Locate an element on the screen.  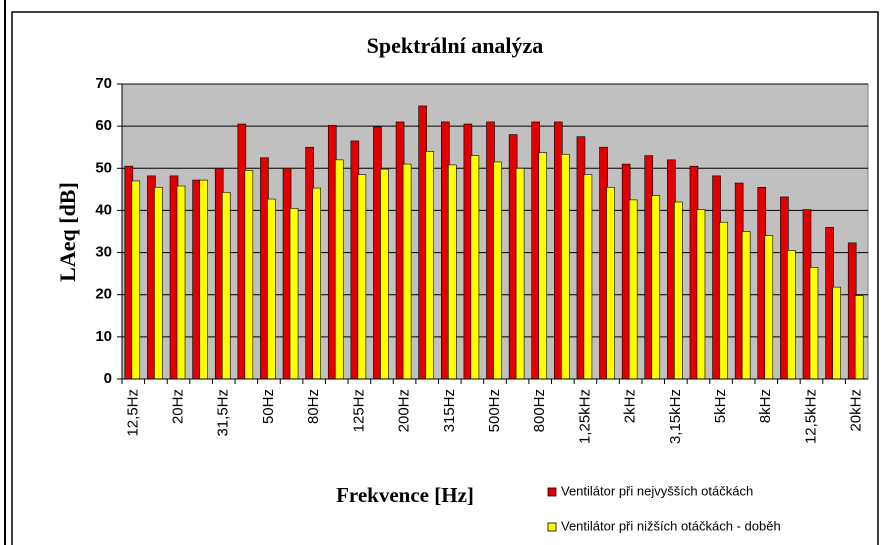
legend-label: Ventilátor při nejvyšších otáčkách is located at coordinates (657, 490).